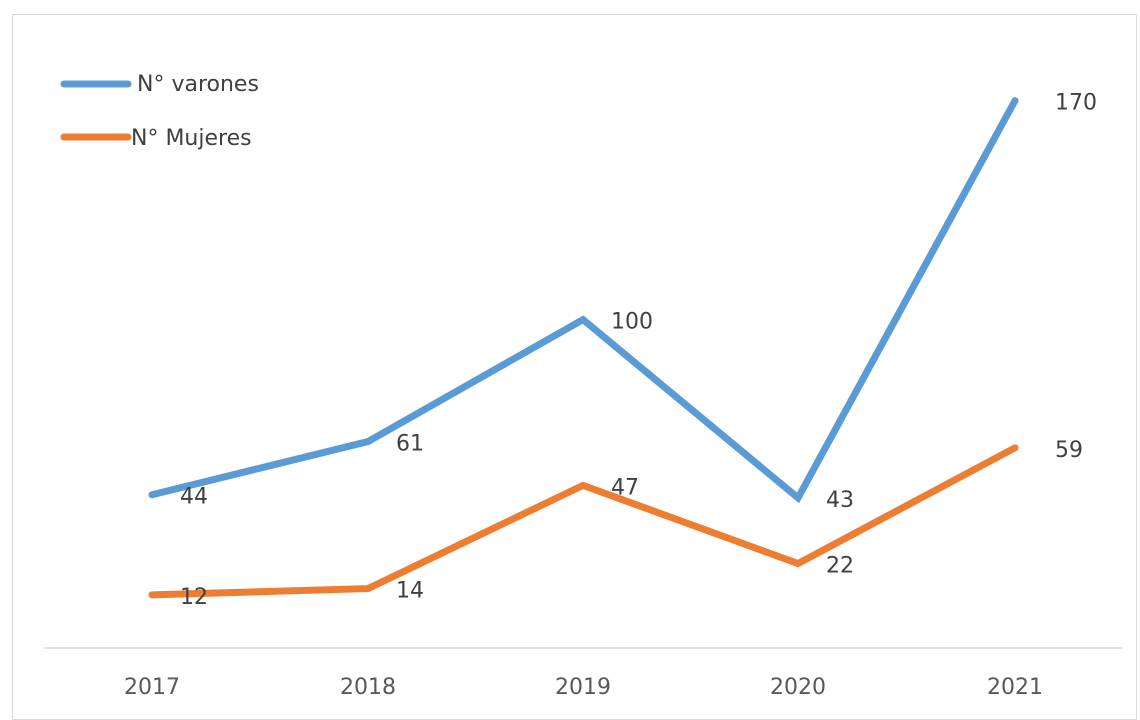 This screenshot has height=720, width=1140. I want to click on x-tick-label-2019: 2019, so click(583, 687).